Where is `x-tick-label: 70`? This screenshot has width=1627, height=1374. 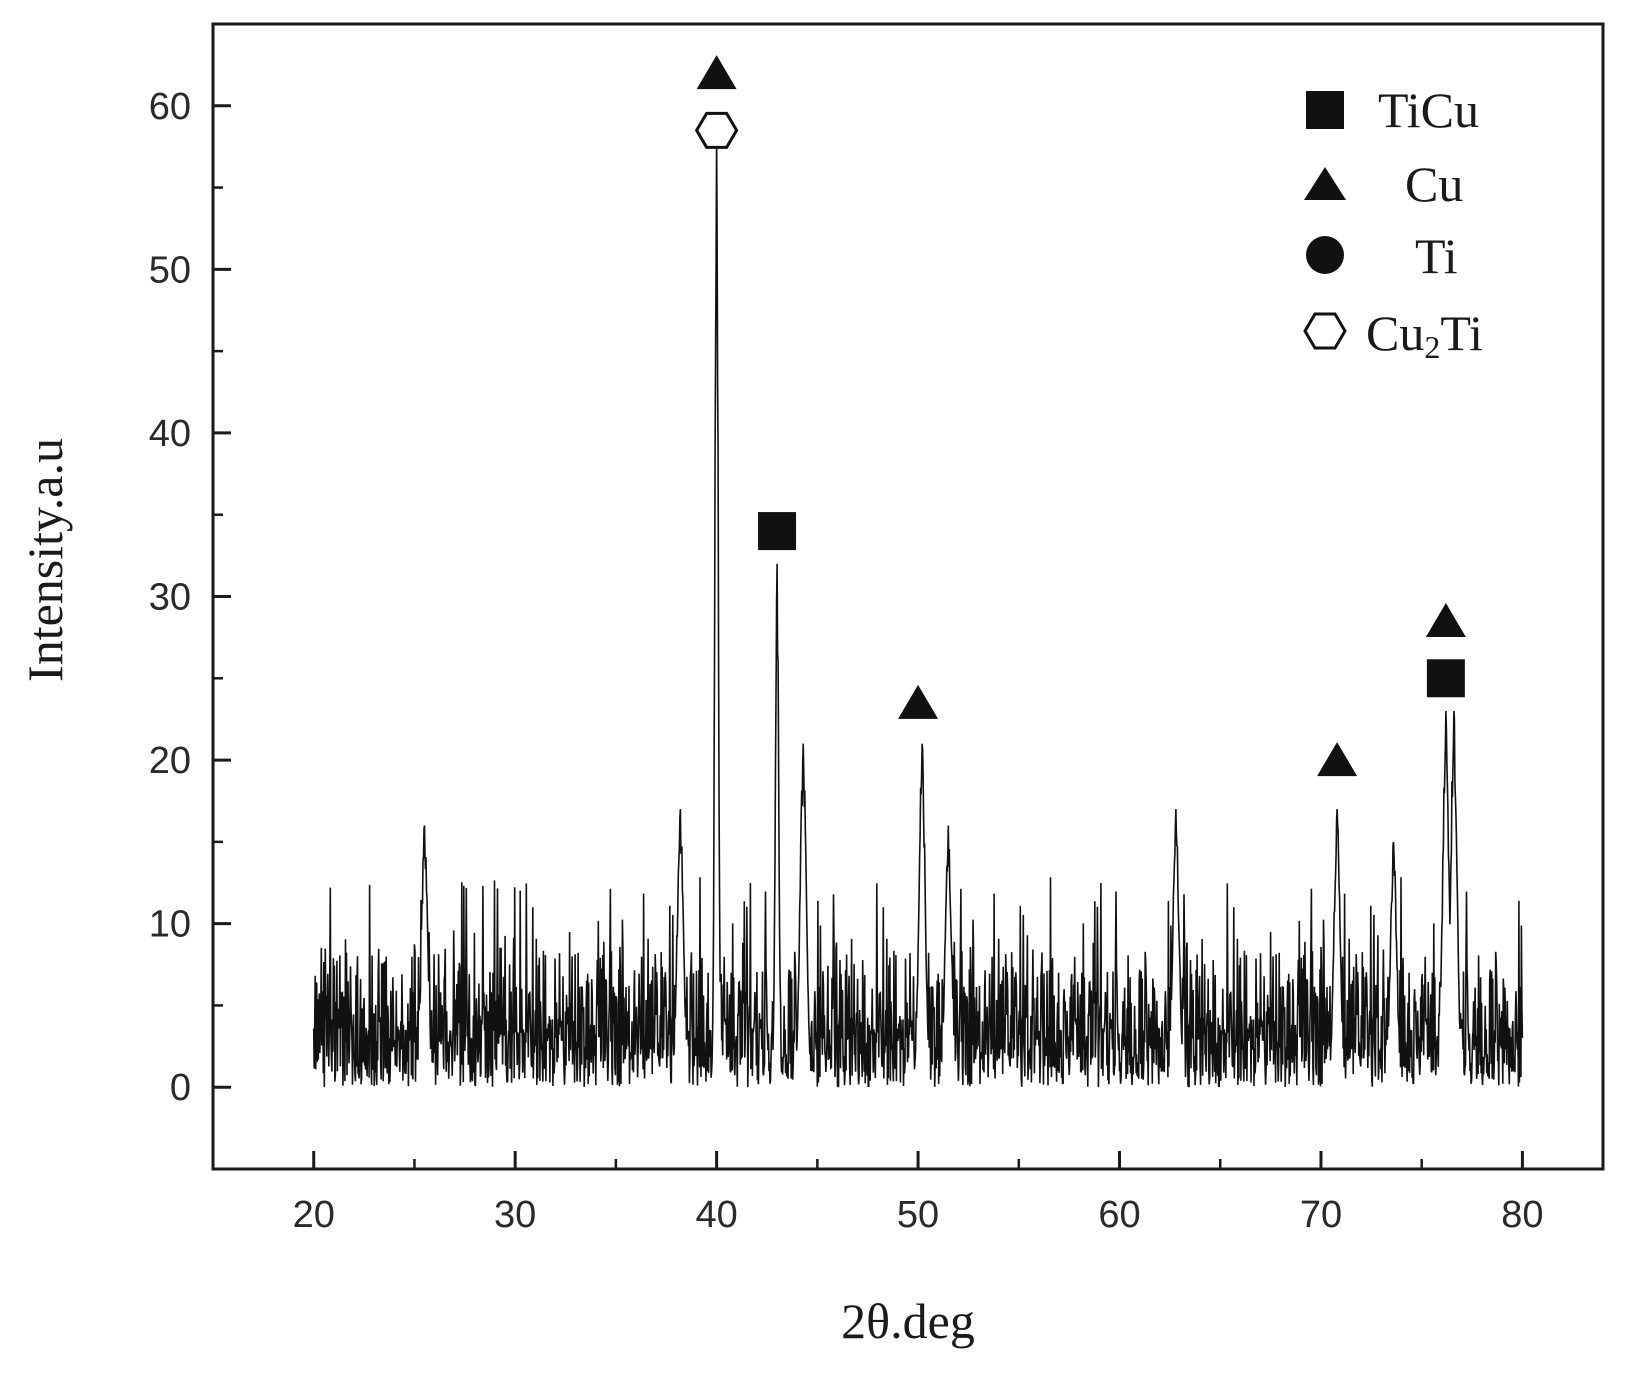 x-tick-label: 70 is located at coordinates (1321, 1215).